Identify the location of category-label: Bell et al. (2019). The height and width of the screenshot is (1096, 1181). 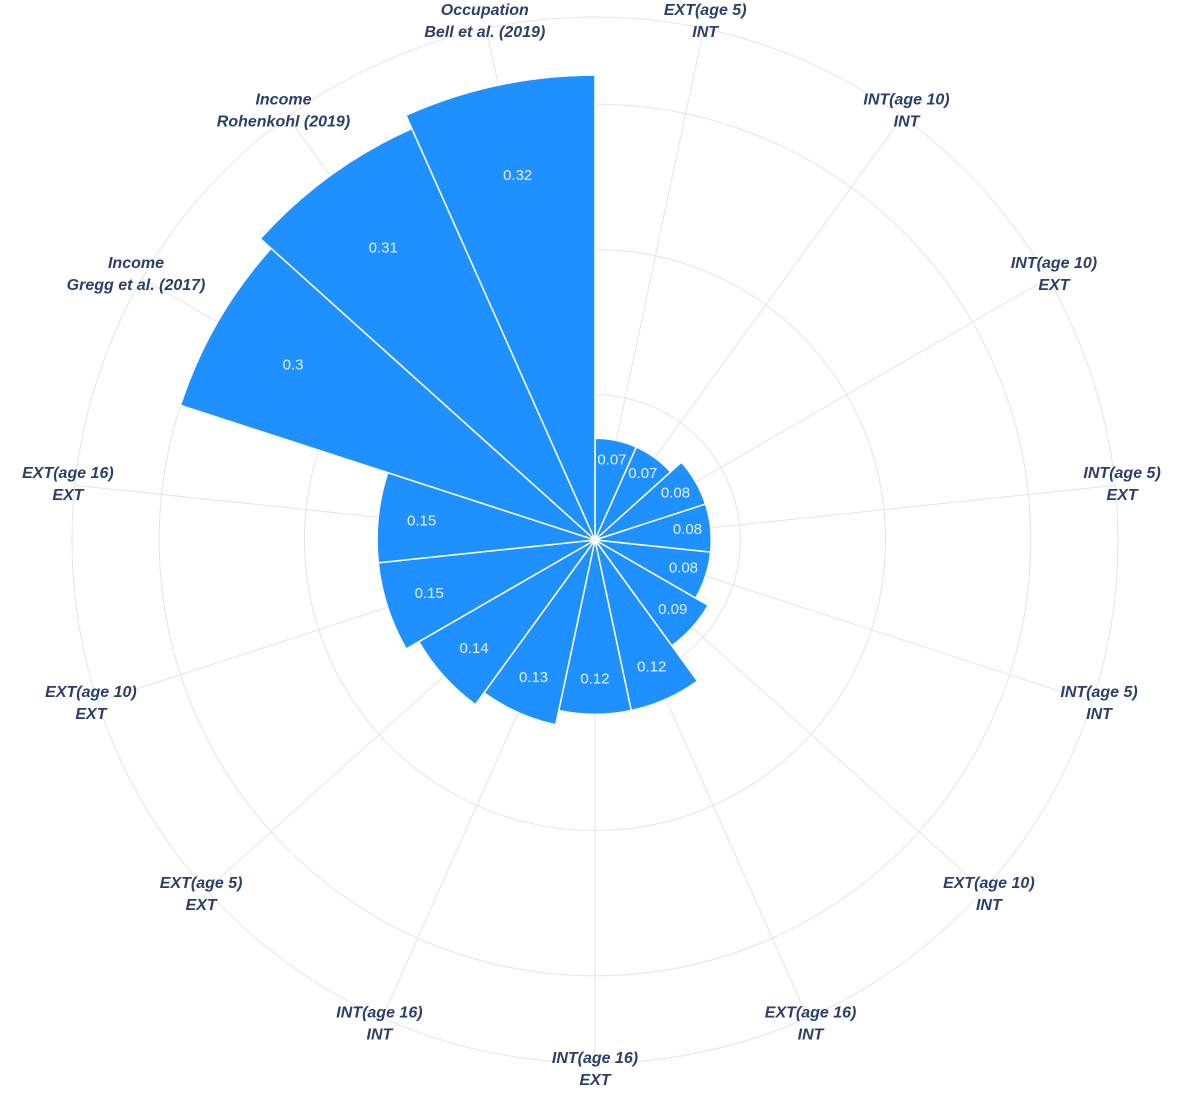
(484, 32).